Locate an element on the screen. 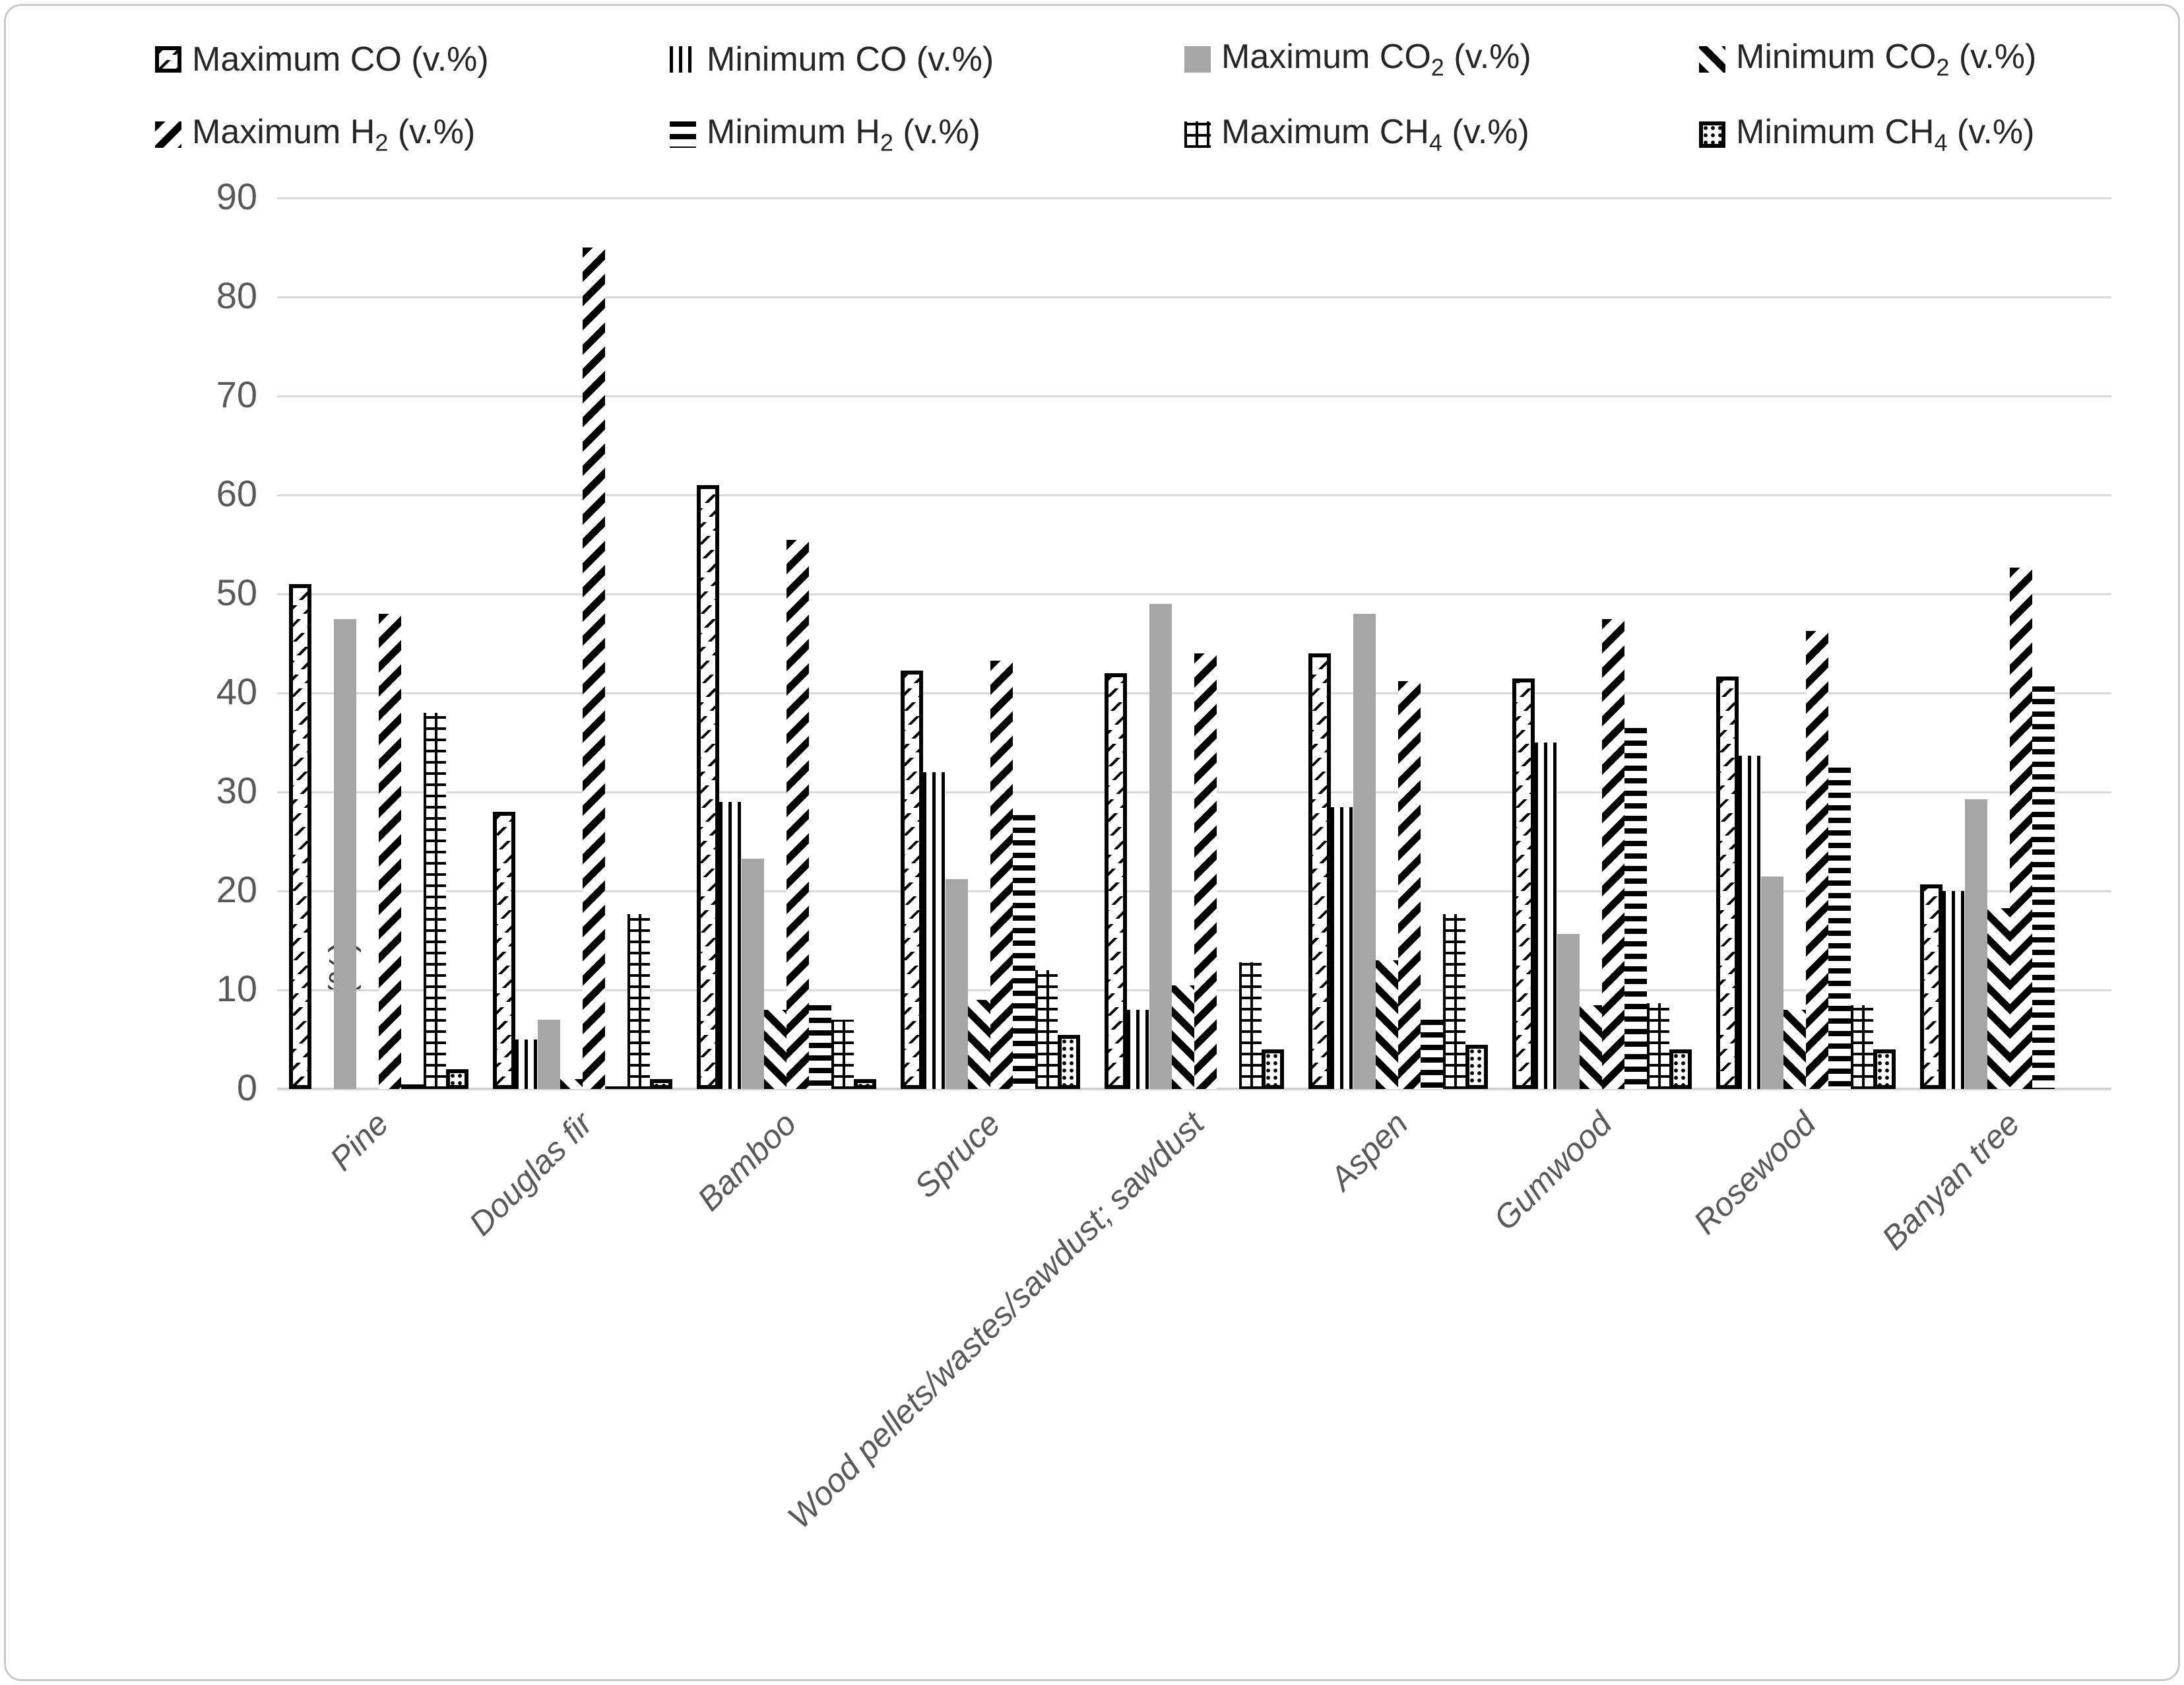 This screenshot has width=2184, height=1685. legend-item-min-h2: Minimum H2 (v.%) is located at coordinates (825, 134).